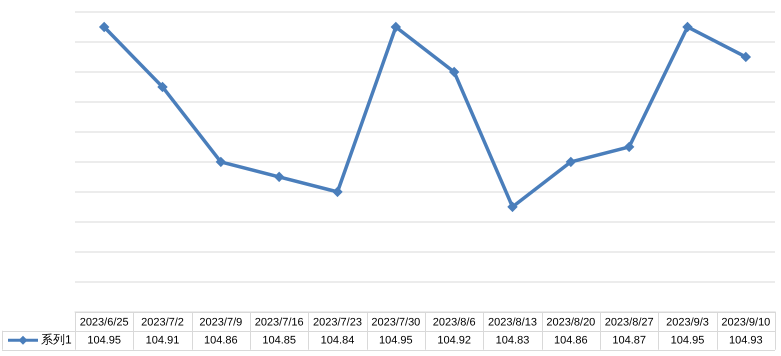 The image size is (781, 356). I want to click on x-tick-label: 2023/7/9, so click(220, 322).